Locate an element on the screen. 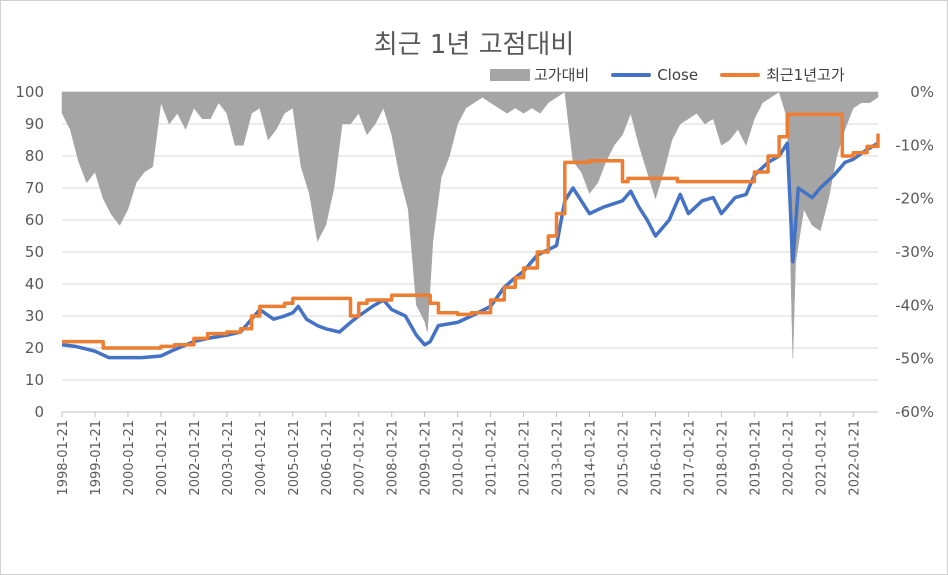 The height and width of the screenshot is (575, 948). x-tick-2015-01-21: 2015-01-21 is located at coordinates (624, 458).